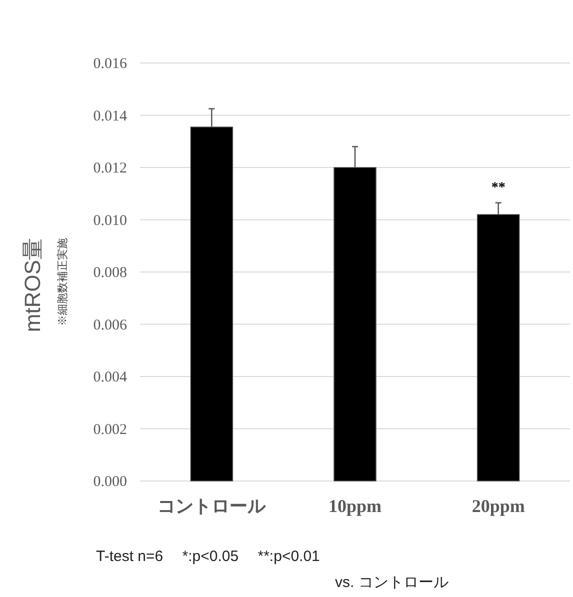  What do you see at coordinates (110, 430) in the screenshot?
I see `y-tick-label: 0.002` at bounding box center [110, 430].